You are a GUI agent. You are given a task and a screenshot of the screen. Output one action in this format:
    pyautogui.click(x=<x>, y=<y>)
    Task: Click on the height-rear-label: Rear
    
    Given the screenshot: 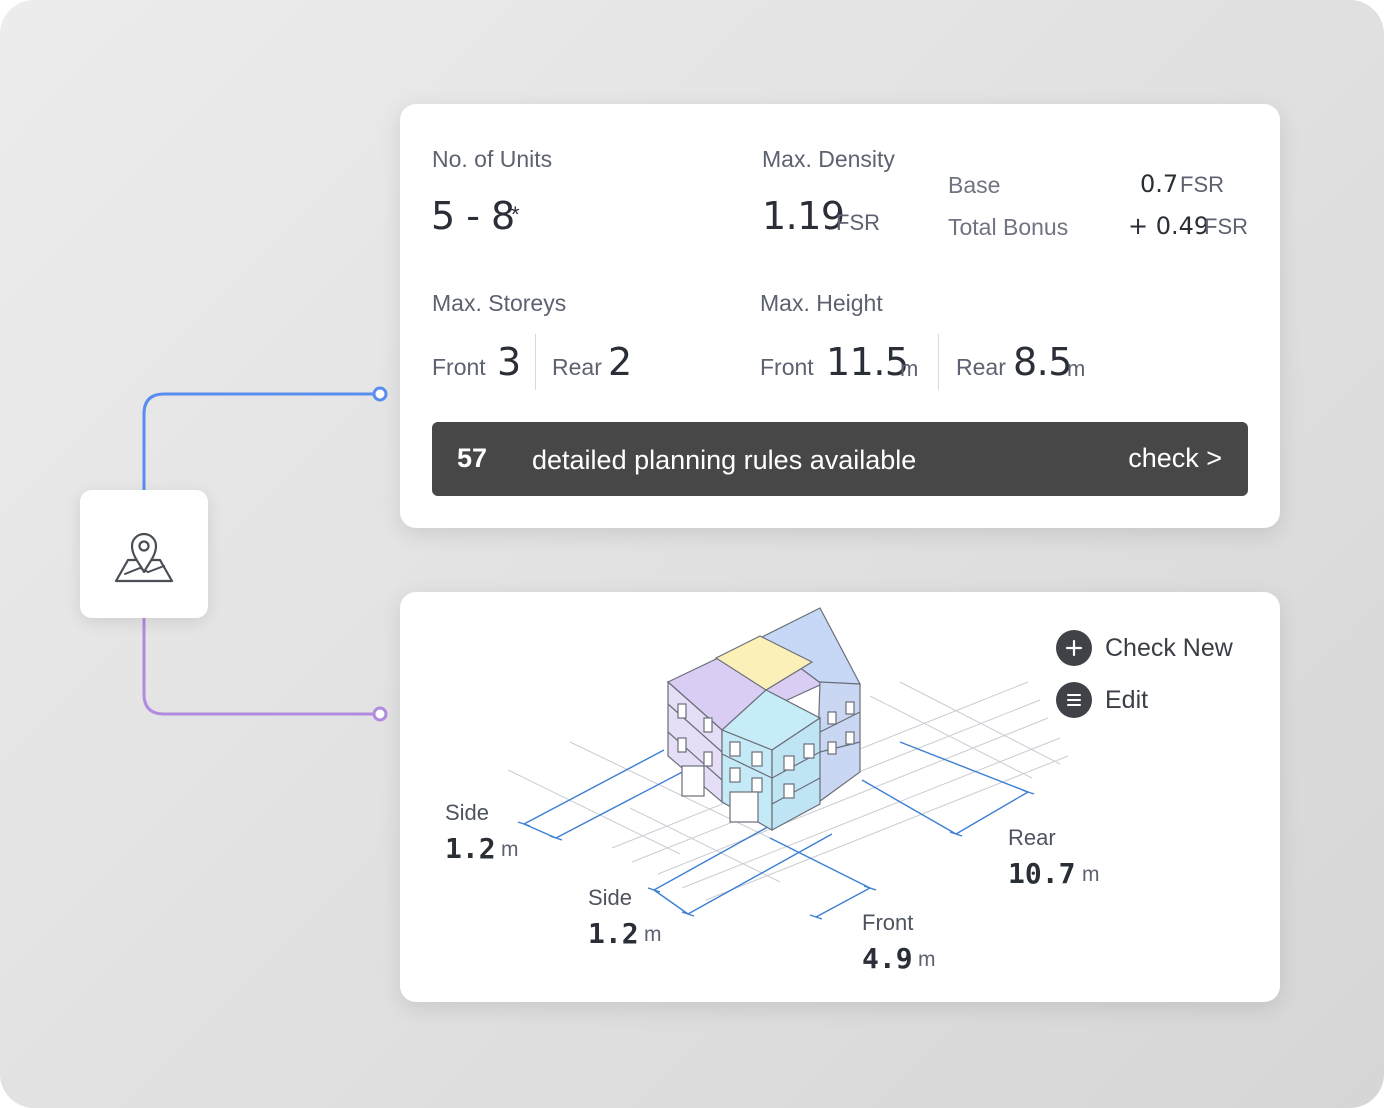 What is the action you would take?
    pyautogui.click(x=981, y=367)
    